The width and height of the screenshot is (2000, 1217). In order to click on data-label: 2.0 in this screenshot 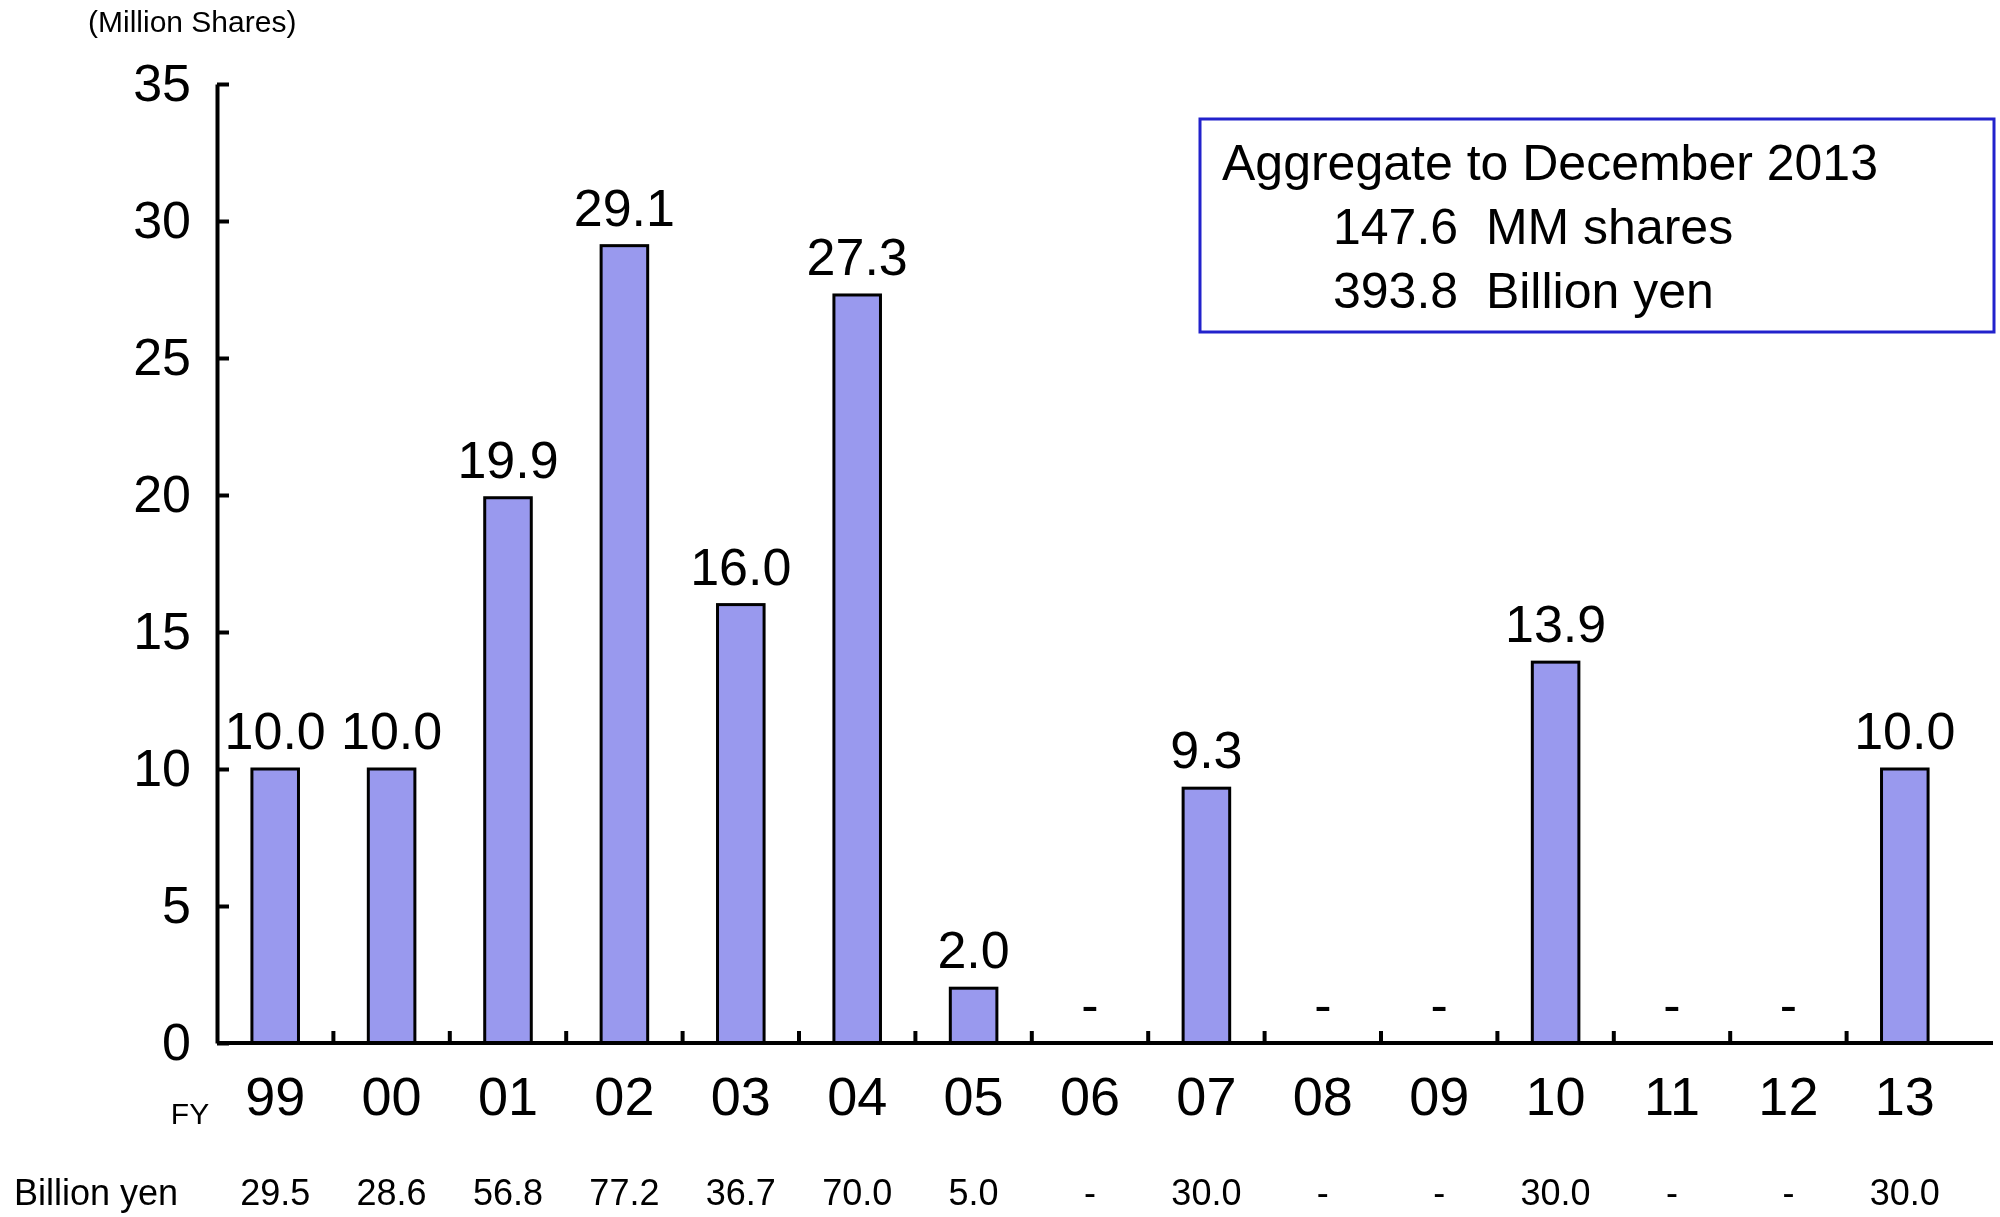, I will do `click(973, 950)`.